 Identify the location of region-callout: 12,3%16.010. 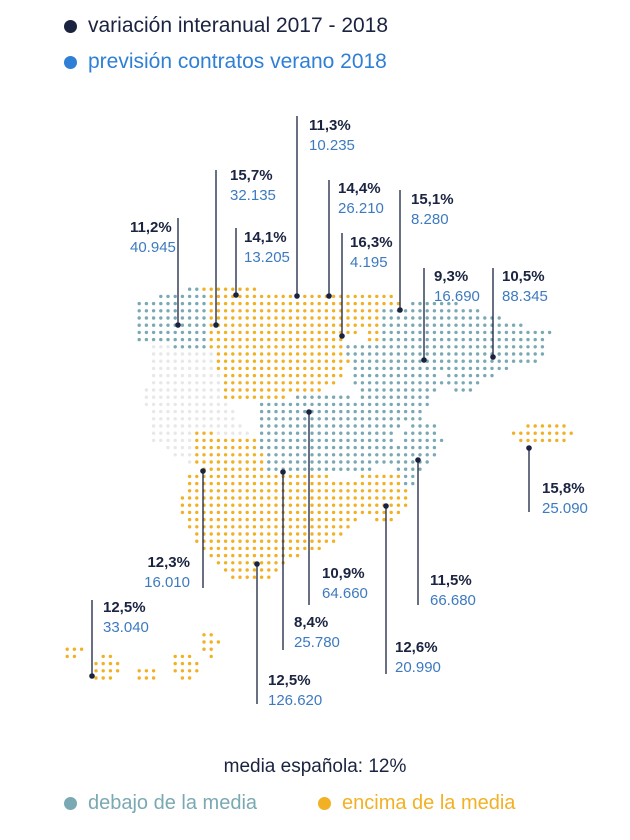
(175, 529).